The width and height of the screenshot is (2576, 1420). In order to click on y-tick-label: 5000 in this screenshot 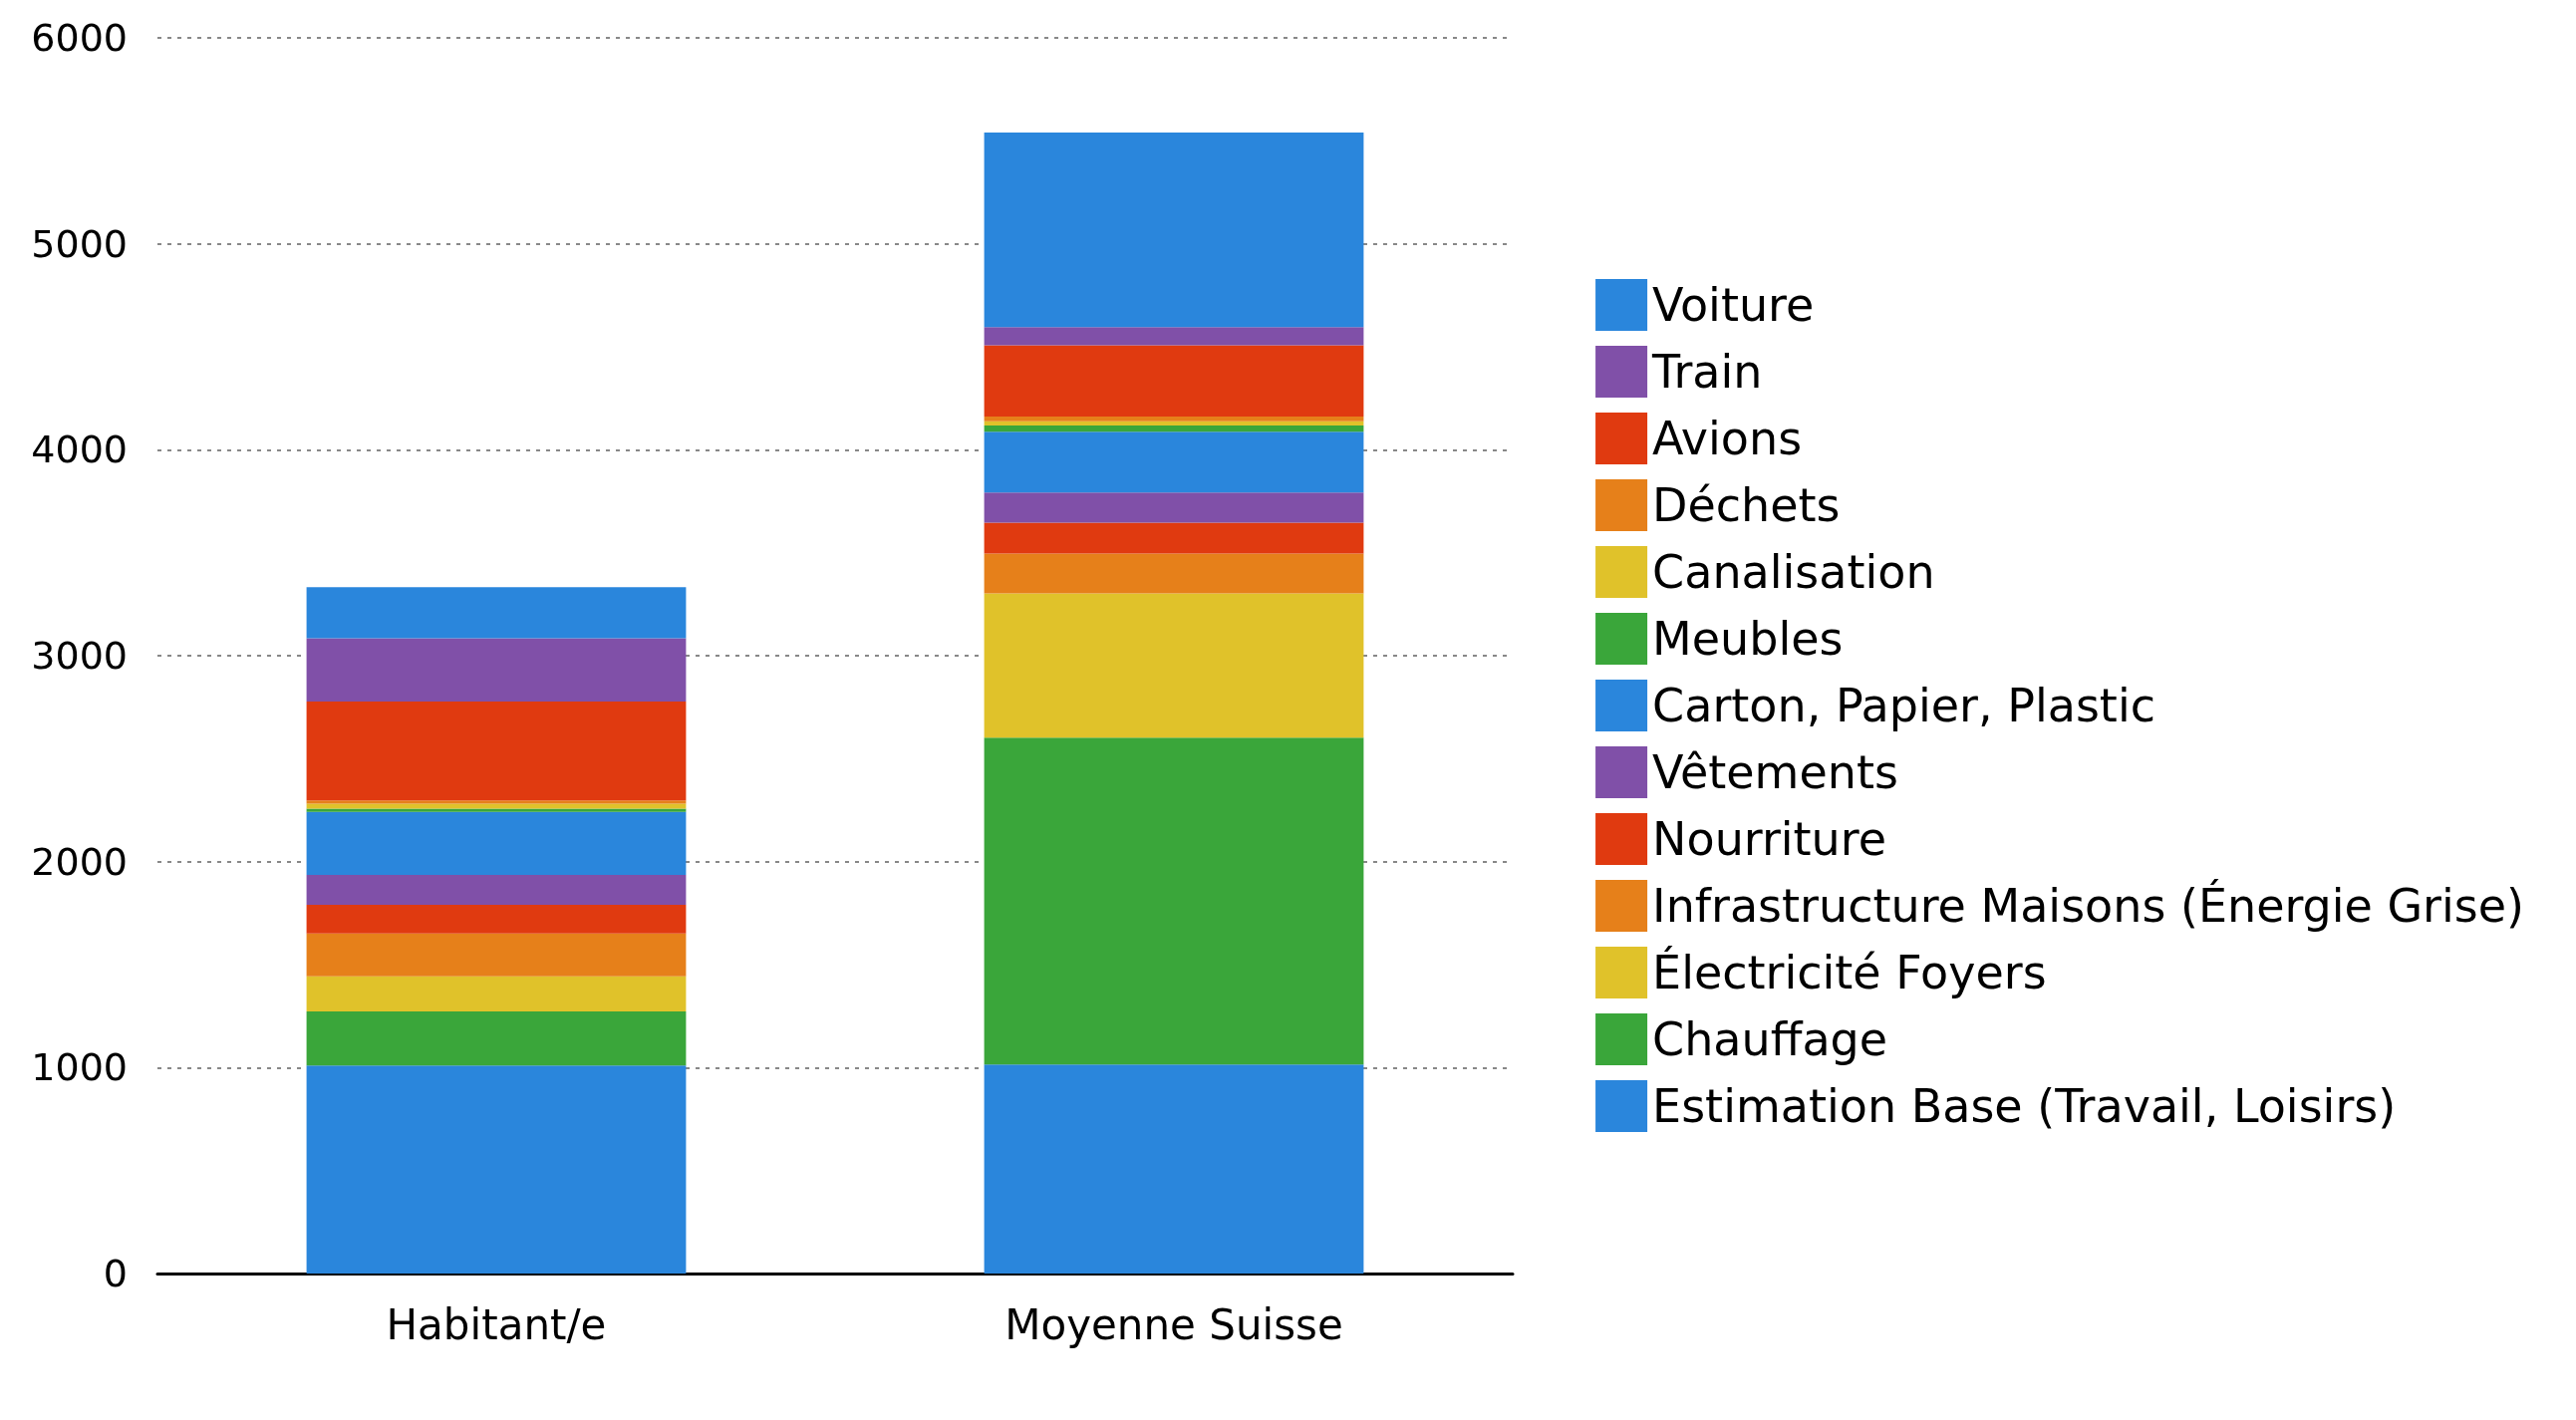, I will do `click(79, 244)`.